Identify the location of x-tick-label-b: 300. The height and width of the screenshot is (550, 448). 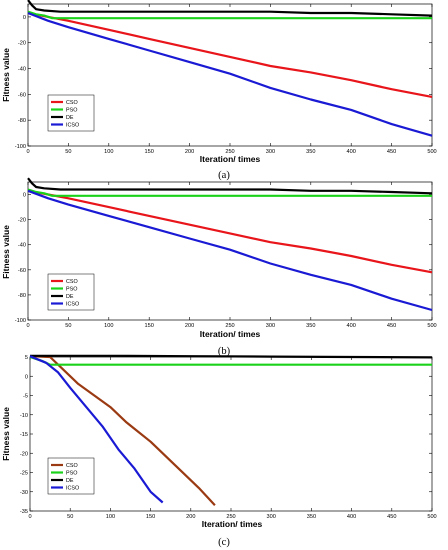
(270, 326).